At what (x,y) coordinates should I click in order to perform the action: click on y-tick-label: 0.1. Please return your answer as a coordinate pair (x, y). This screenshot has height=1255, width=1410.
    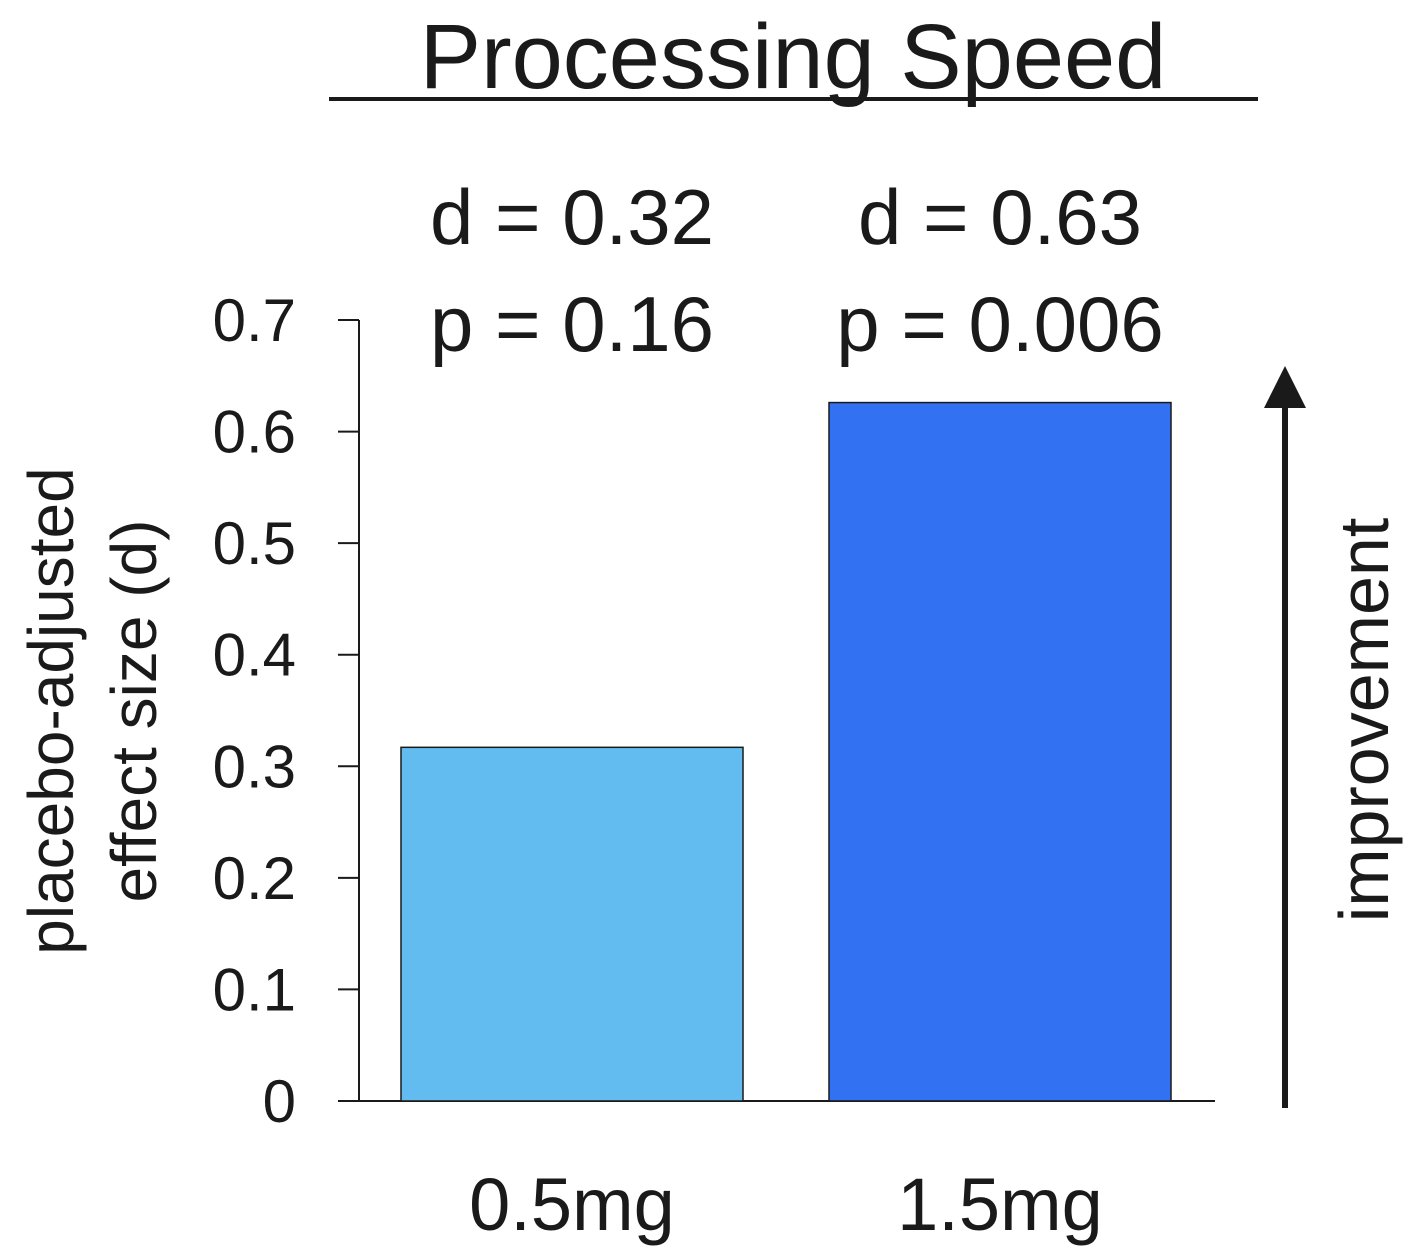
    Looking at the image, I should click on (254, 989).